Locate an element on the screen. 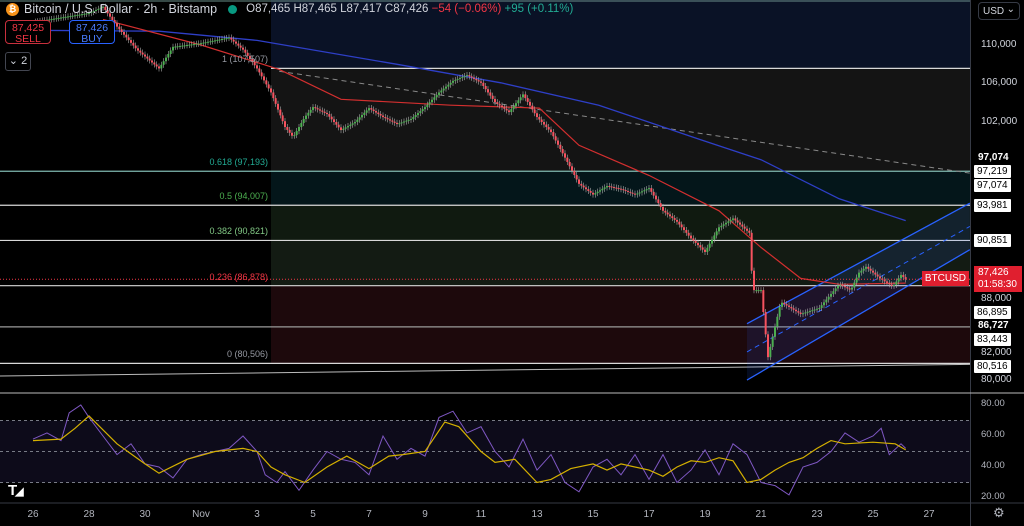  fib-zone is located at coordinates (620, 188).